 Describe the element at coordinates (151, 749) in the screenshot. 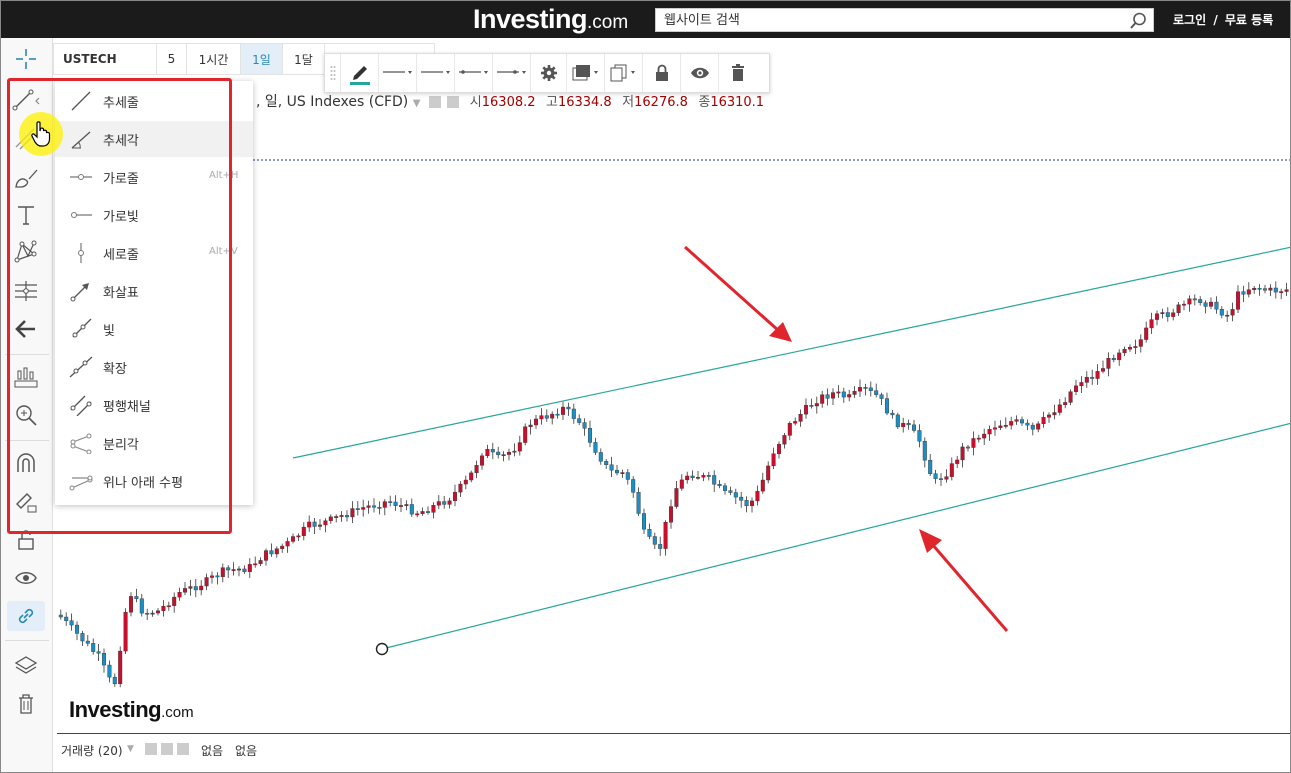

I see `volume-visibility-icon` at that location.